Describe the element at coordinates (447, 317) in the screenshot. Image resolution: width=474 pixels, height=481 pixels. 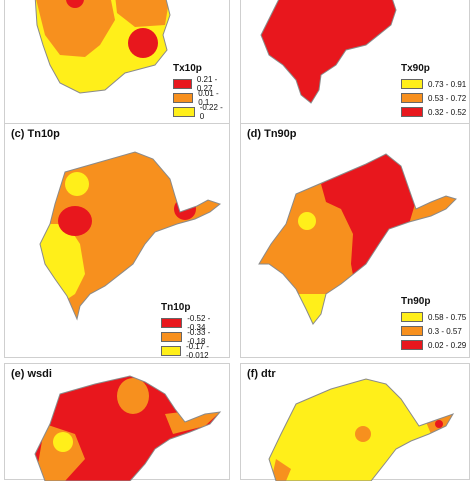
I see `legend-label: 0.58 - 0.75` at that location.